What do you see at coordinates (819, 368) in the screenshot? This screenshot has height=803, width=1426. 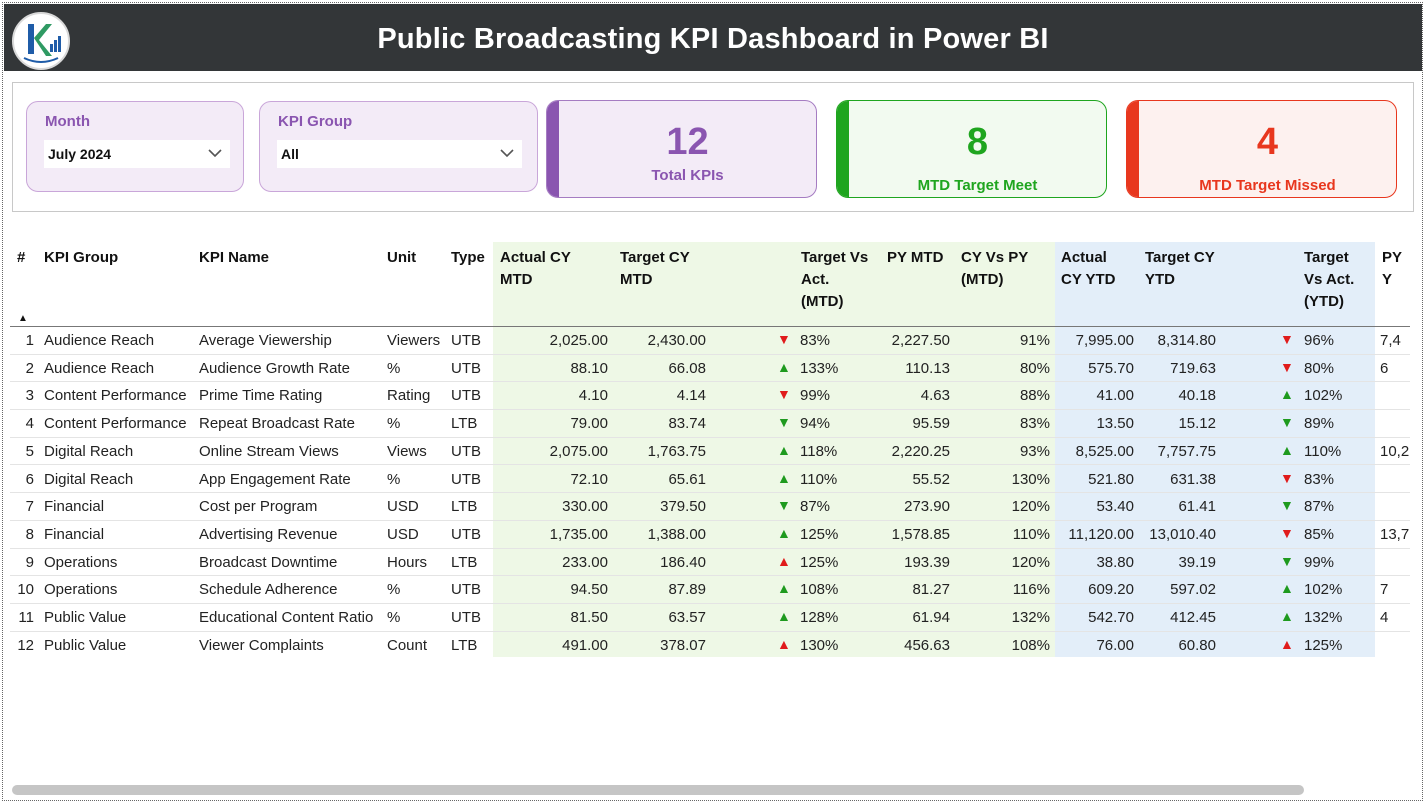 I see `cell-tva-mtd: 133%` at bounding box center [819, 368].